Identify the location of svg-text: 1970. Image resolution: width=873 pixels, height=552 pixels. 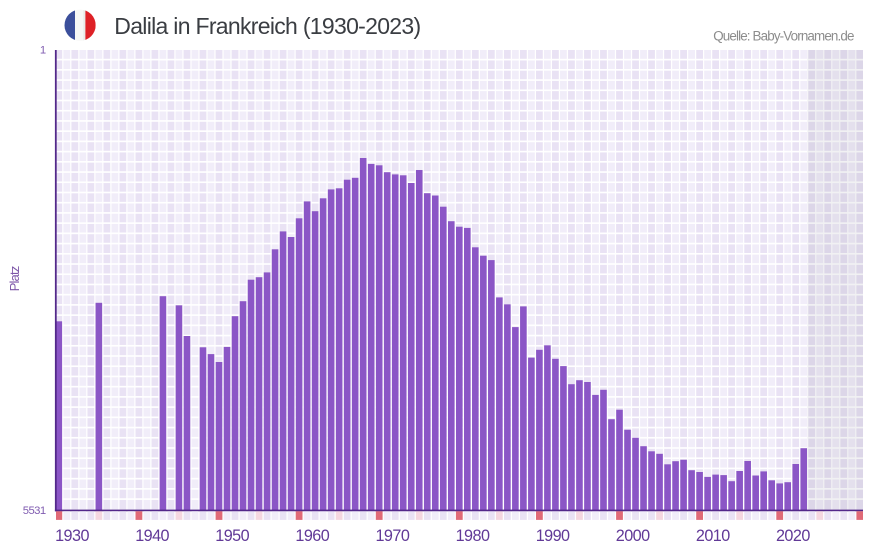
(392, 536).